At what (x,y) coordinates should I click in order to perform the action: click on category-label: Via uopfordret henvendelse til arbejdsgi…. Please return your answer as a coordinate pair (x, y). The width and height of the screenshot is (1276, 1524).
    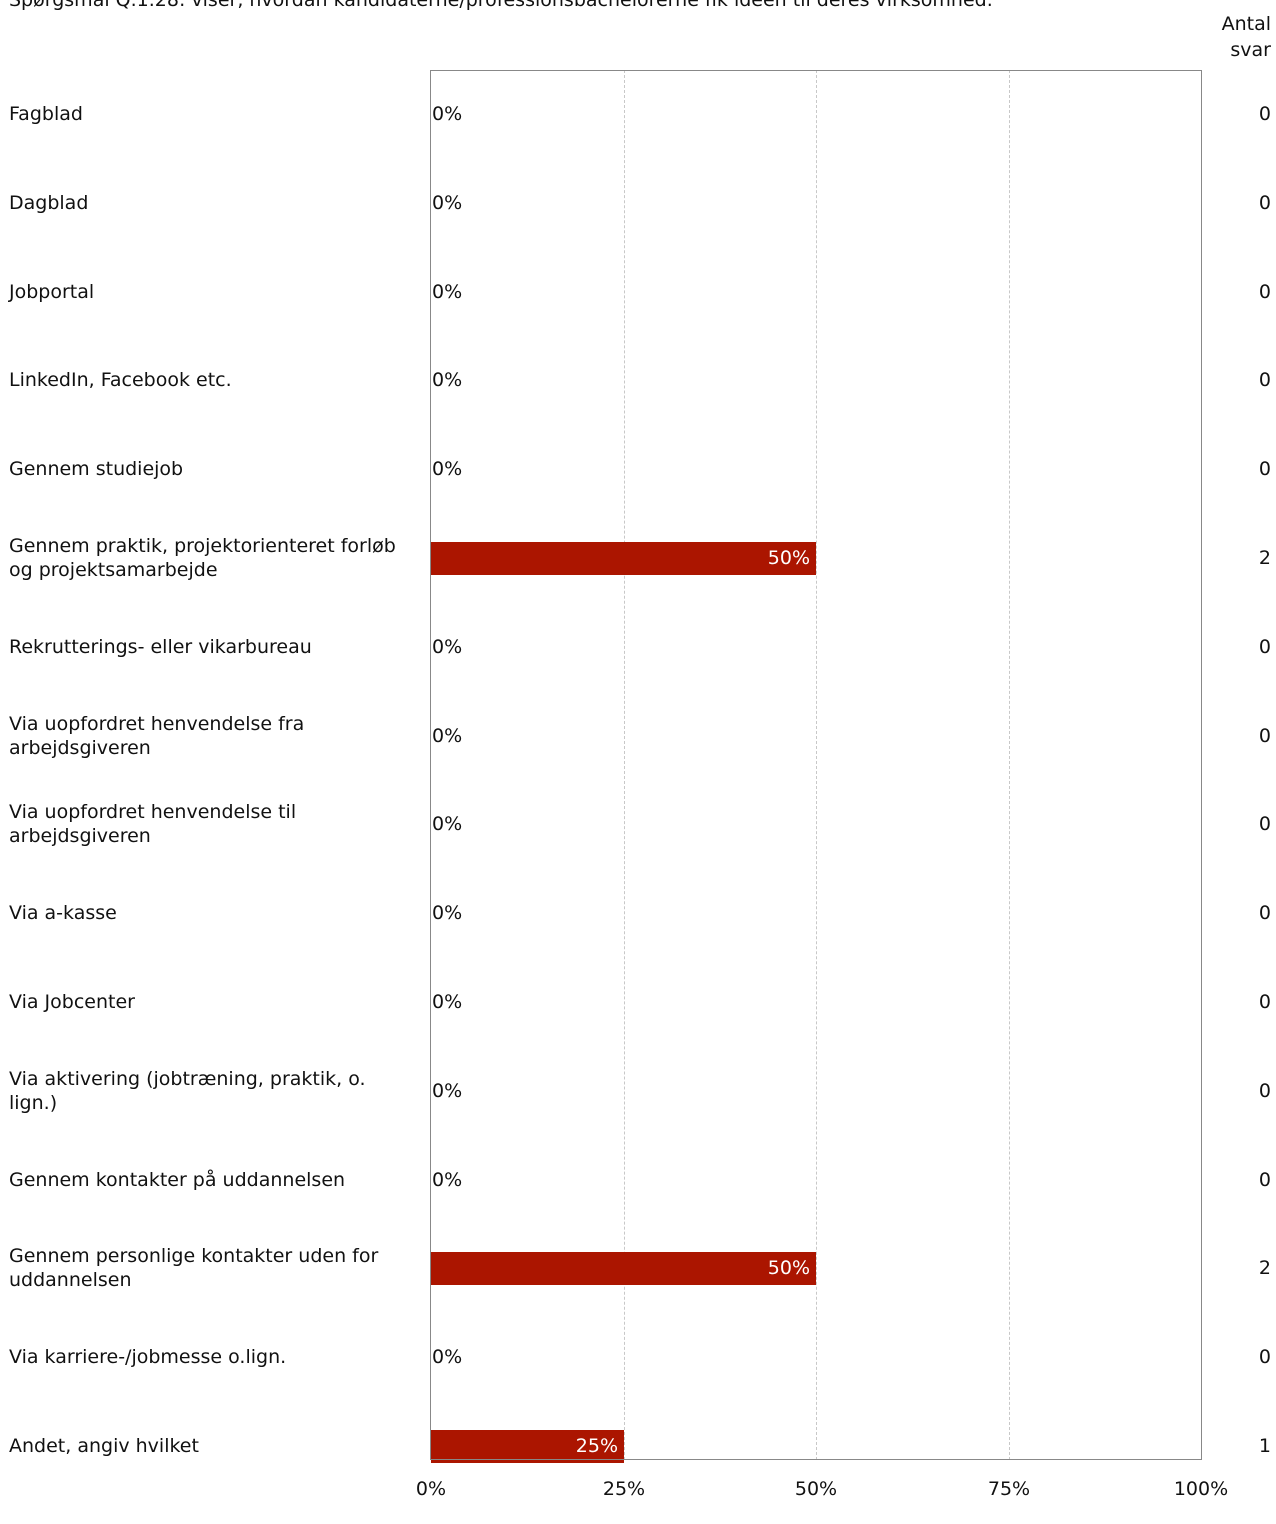
    Looking at the image, I should click on (153, 824).